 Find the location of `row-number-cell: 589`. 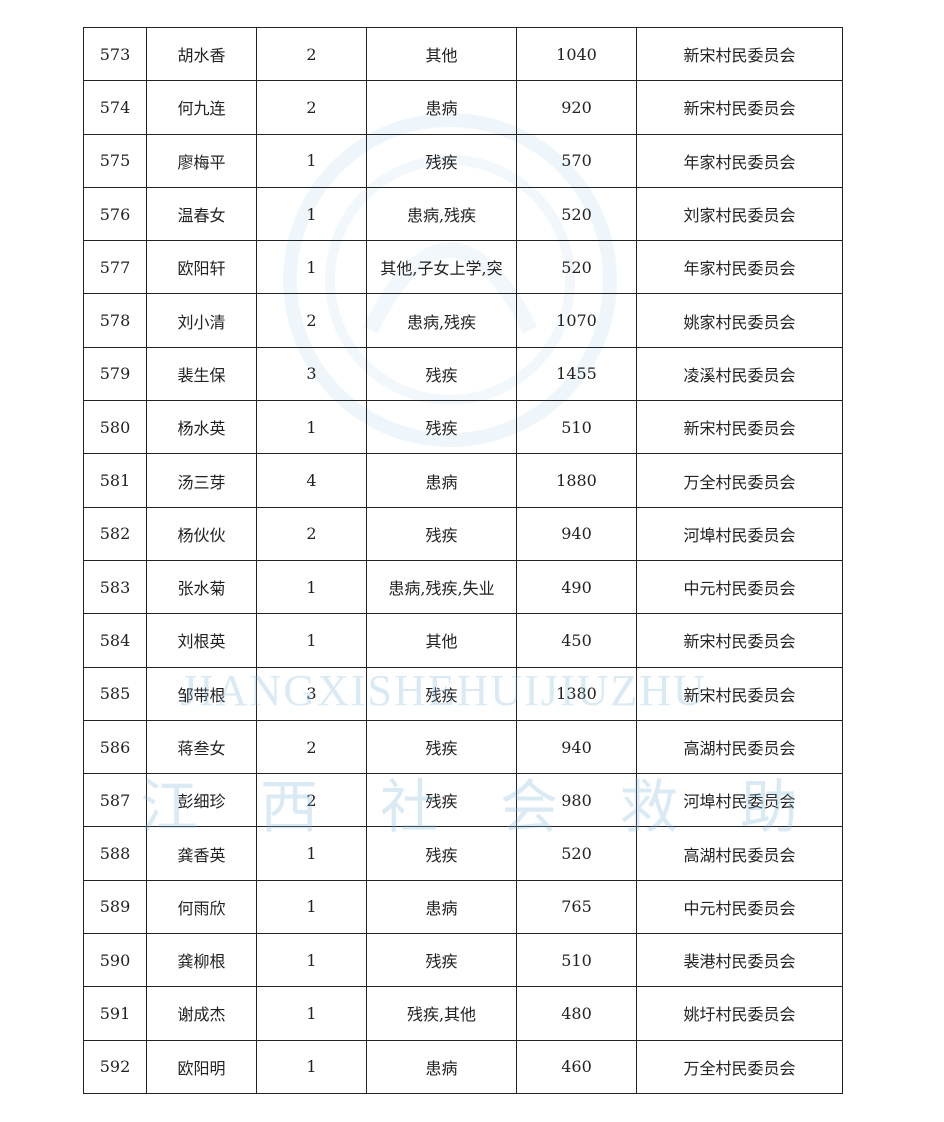

row-number-cell: 589 is located at coordinates (115, 907).